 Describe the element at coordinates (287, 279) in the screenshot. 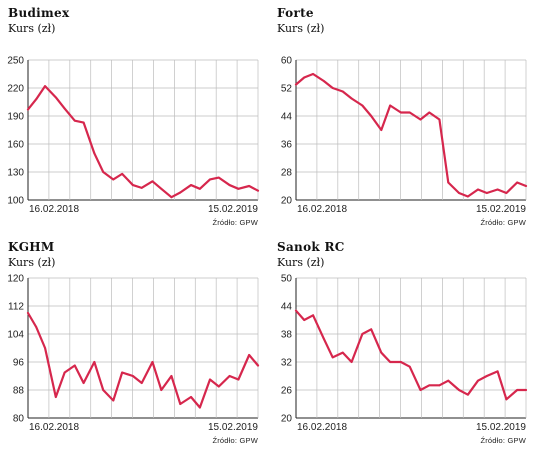

I see `y-tick-label: 50` at that location.